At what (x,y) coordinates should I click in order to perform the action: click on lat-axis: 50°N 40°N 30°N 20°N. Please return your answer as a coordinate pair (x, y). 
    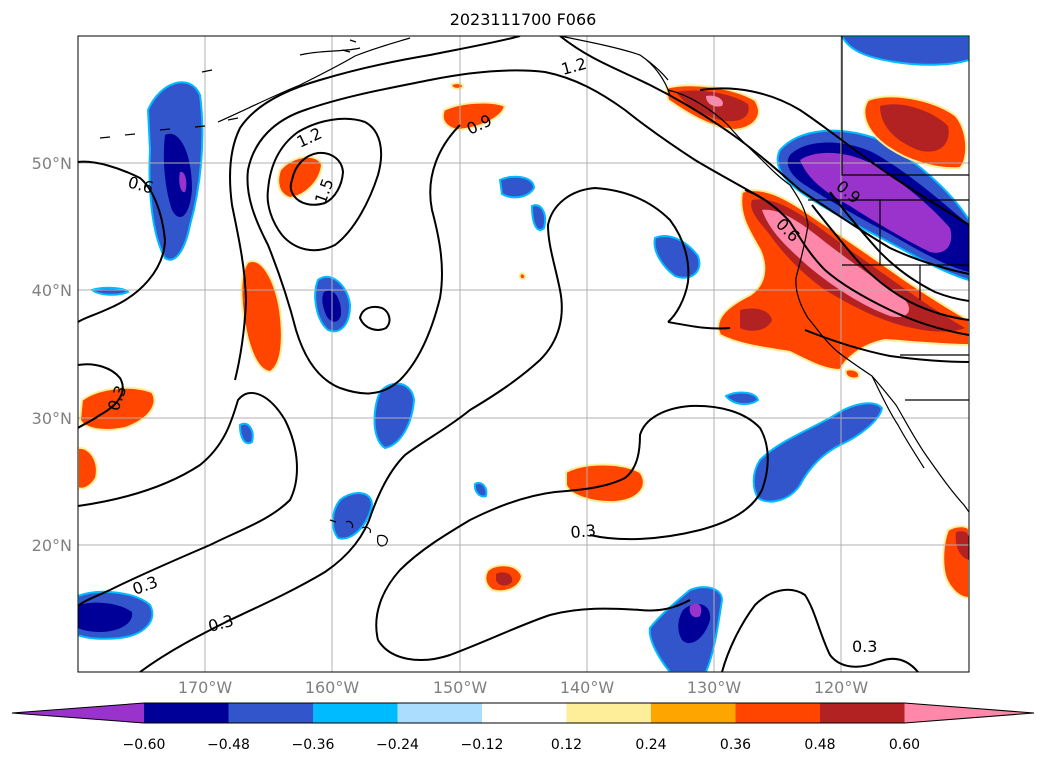
    Looking at the image, I should click on (52, 354).